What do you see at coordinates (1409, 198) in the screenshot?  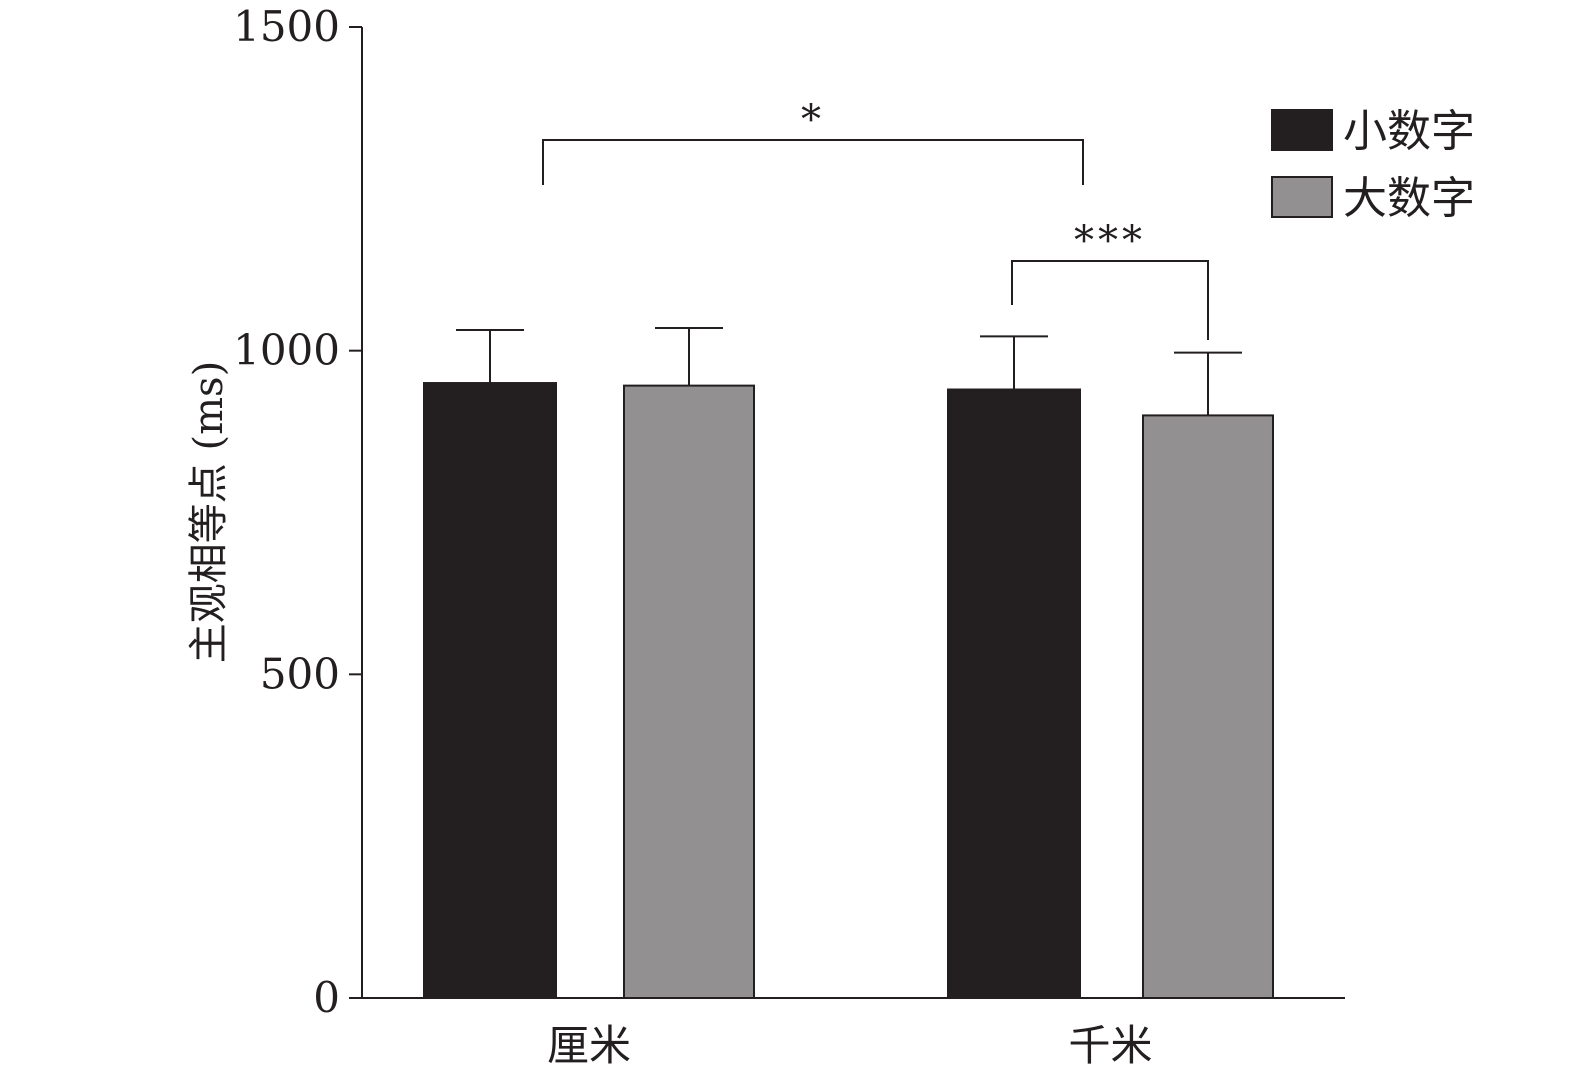 I see `legend-label: 大数字` at bounding box center [1409, 198].